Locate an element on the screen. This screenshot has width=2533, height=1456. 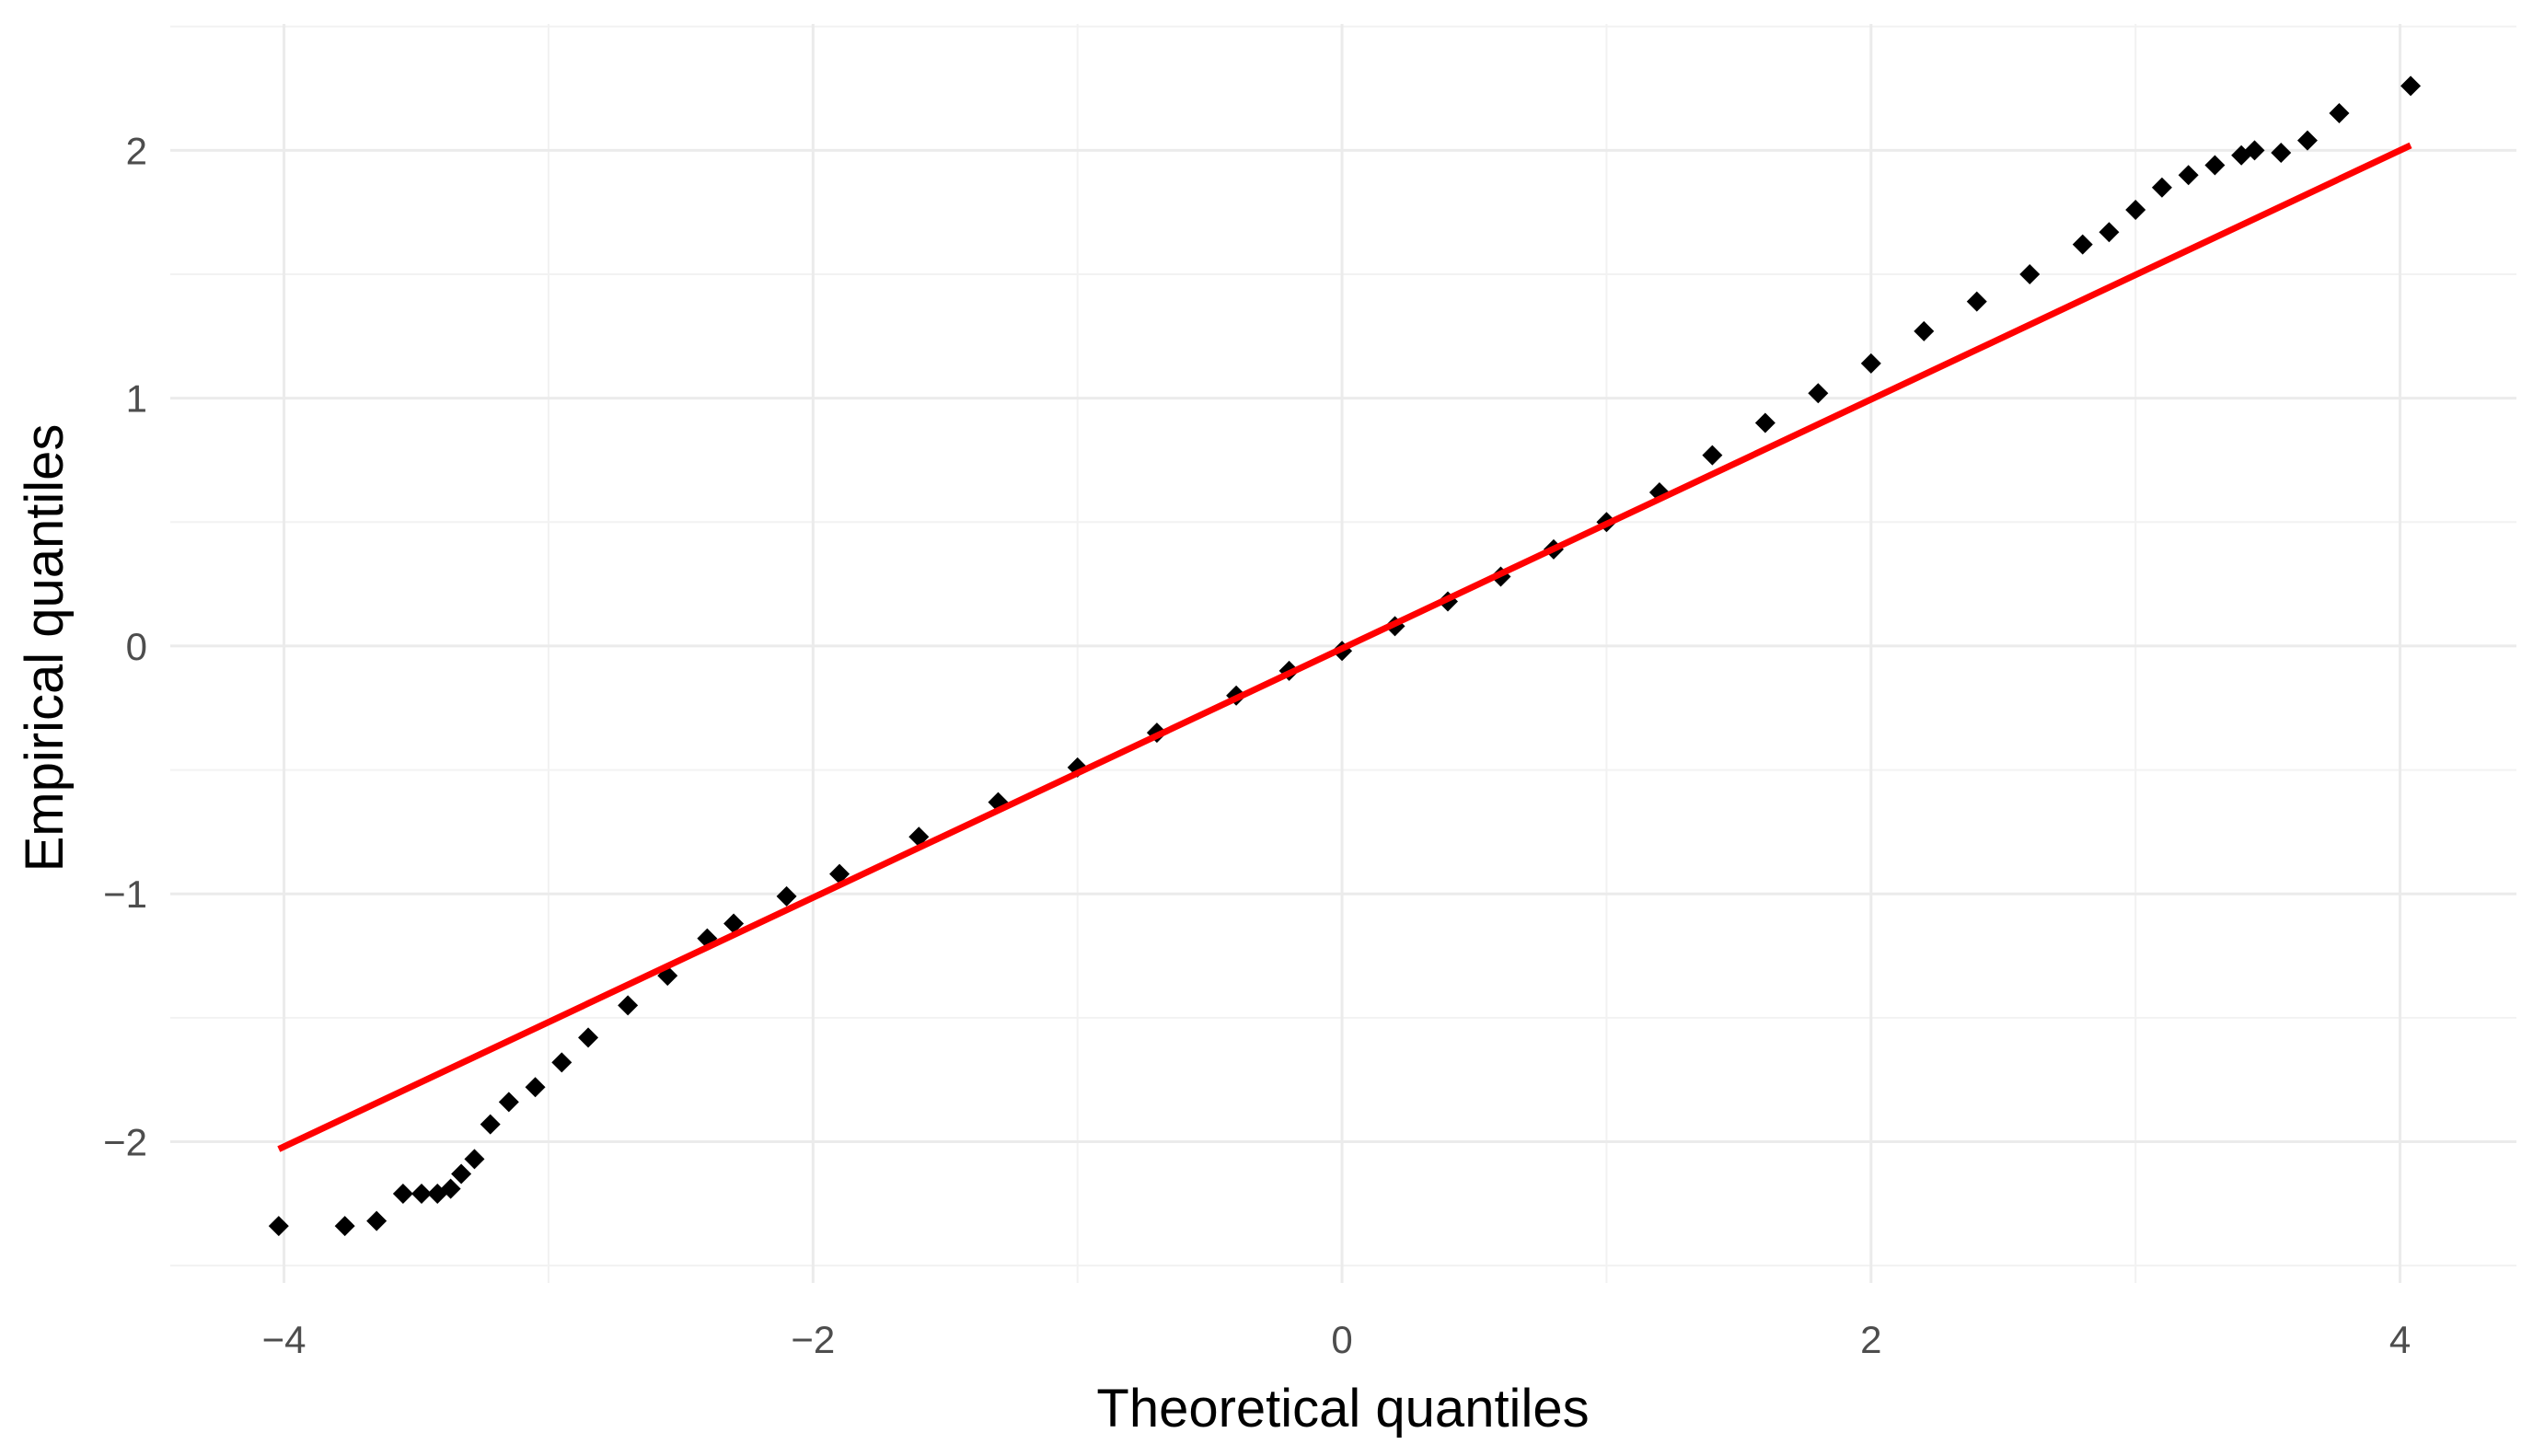
x-tick-label: 4 is located at coordinates (2400, 1339).